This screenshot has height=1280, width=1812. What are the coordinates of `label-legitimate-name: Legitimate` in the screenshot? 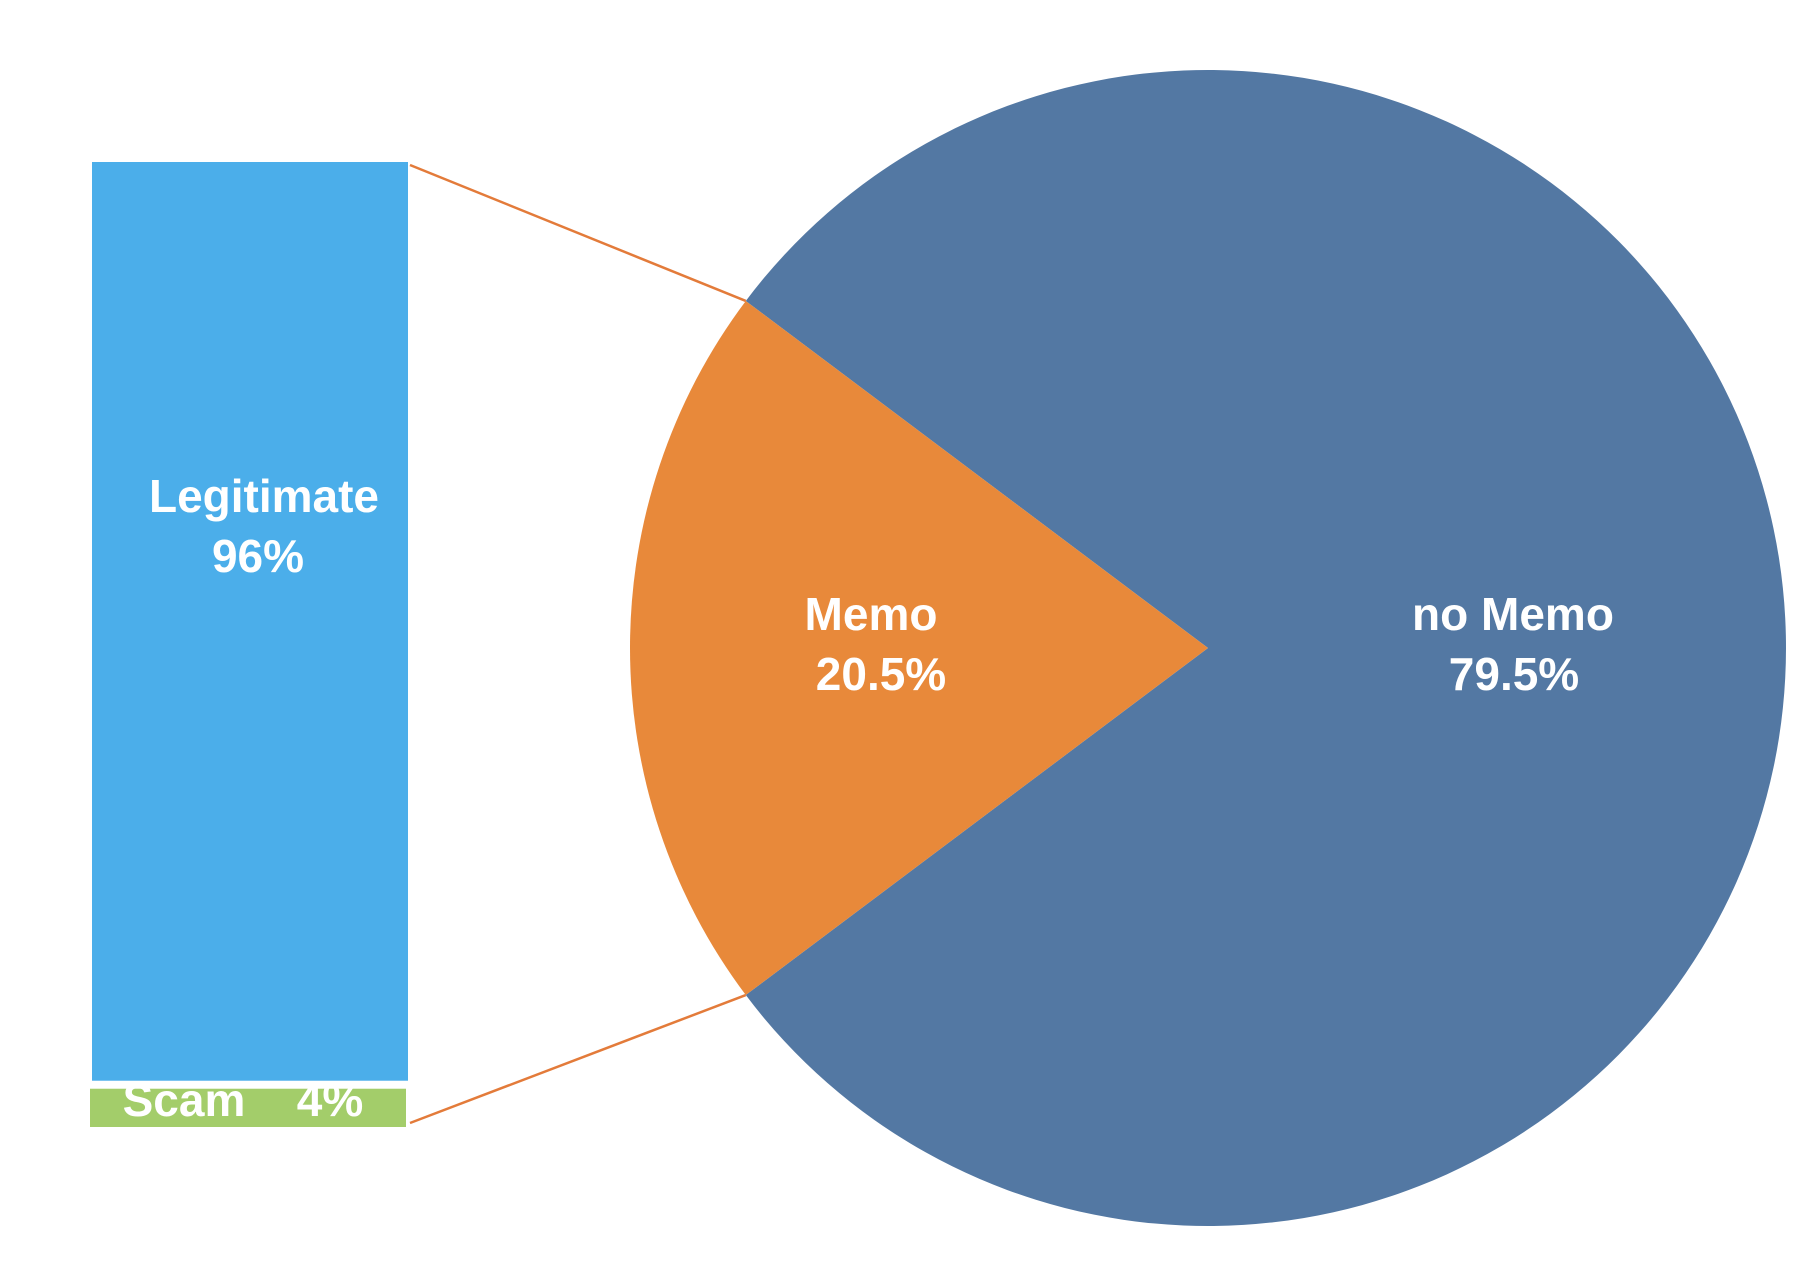 It's located at (264, 496).